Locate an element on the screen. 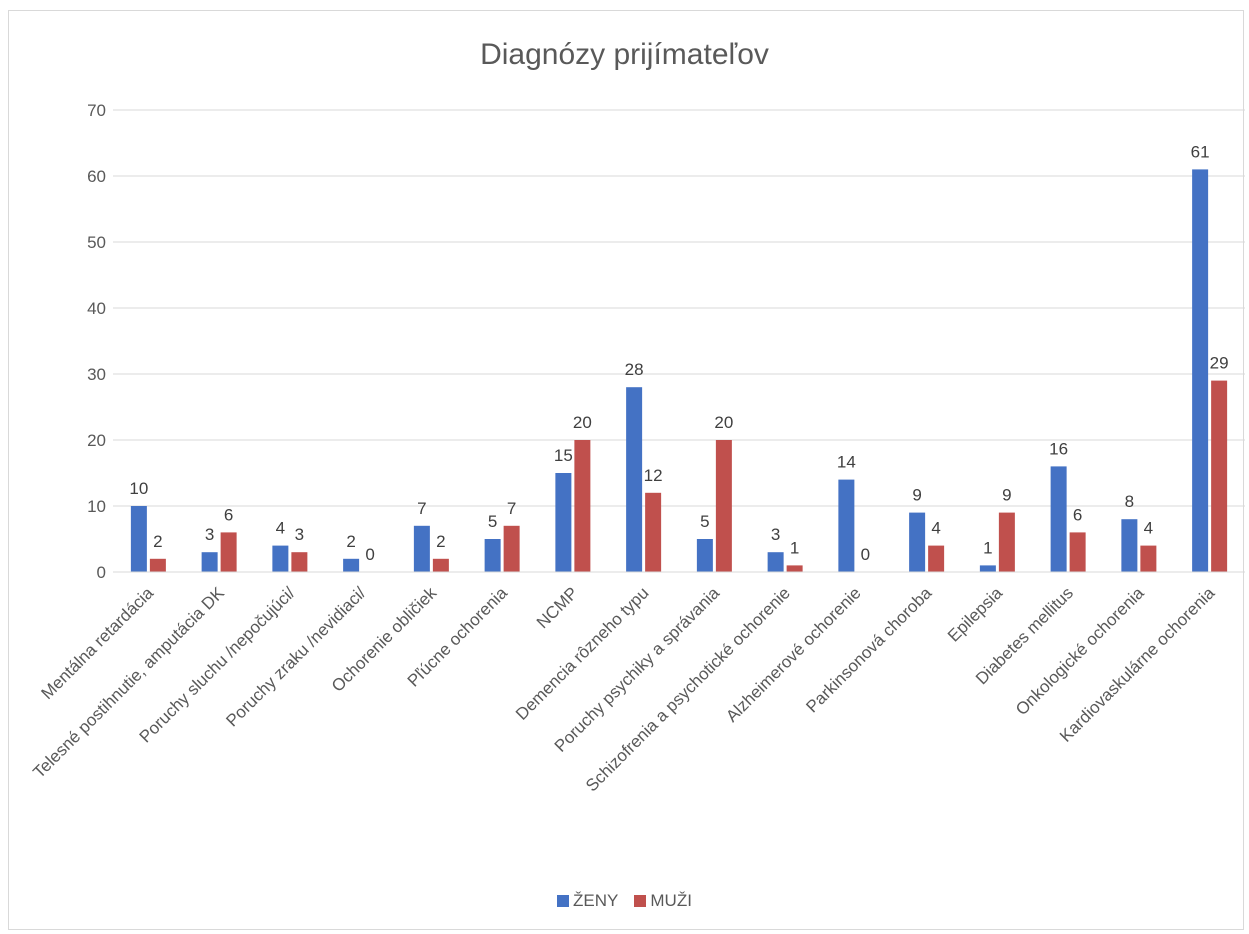 This screenshot has width=1249, height=934. x-tick-label: Kardiovaskulárne ochorenia is located at coordinates (1137, 664).